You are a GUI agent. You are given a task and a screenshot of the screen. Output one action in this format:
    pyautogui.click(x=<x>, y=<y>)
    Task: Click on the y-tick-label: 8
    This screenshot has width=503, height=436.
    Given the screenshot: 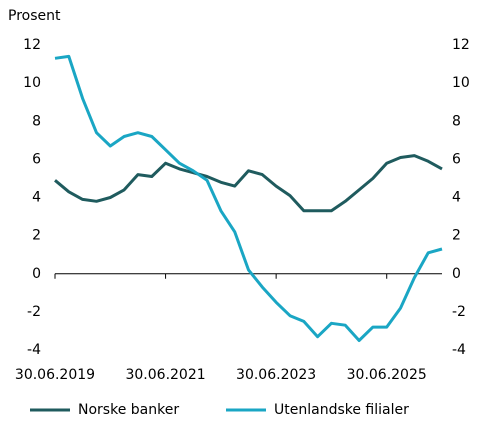 What is the action you would take?
    pyautogui.click(x=36, y=121)
    